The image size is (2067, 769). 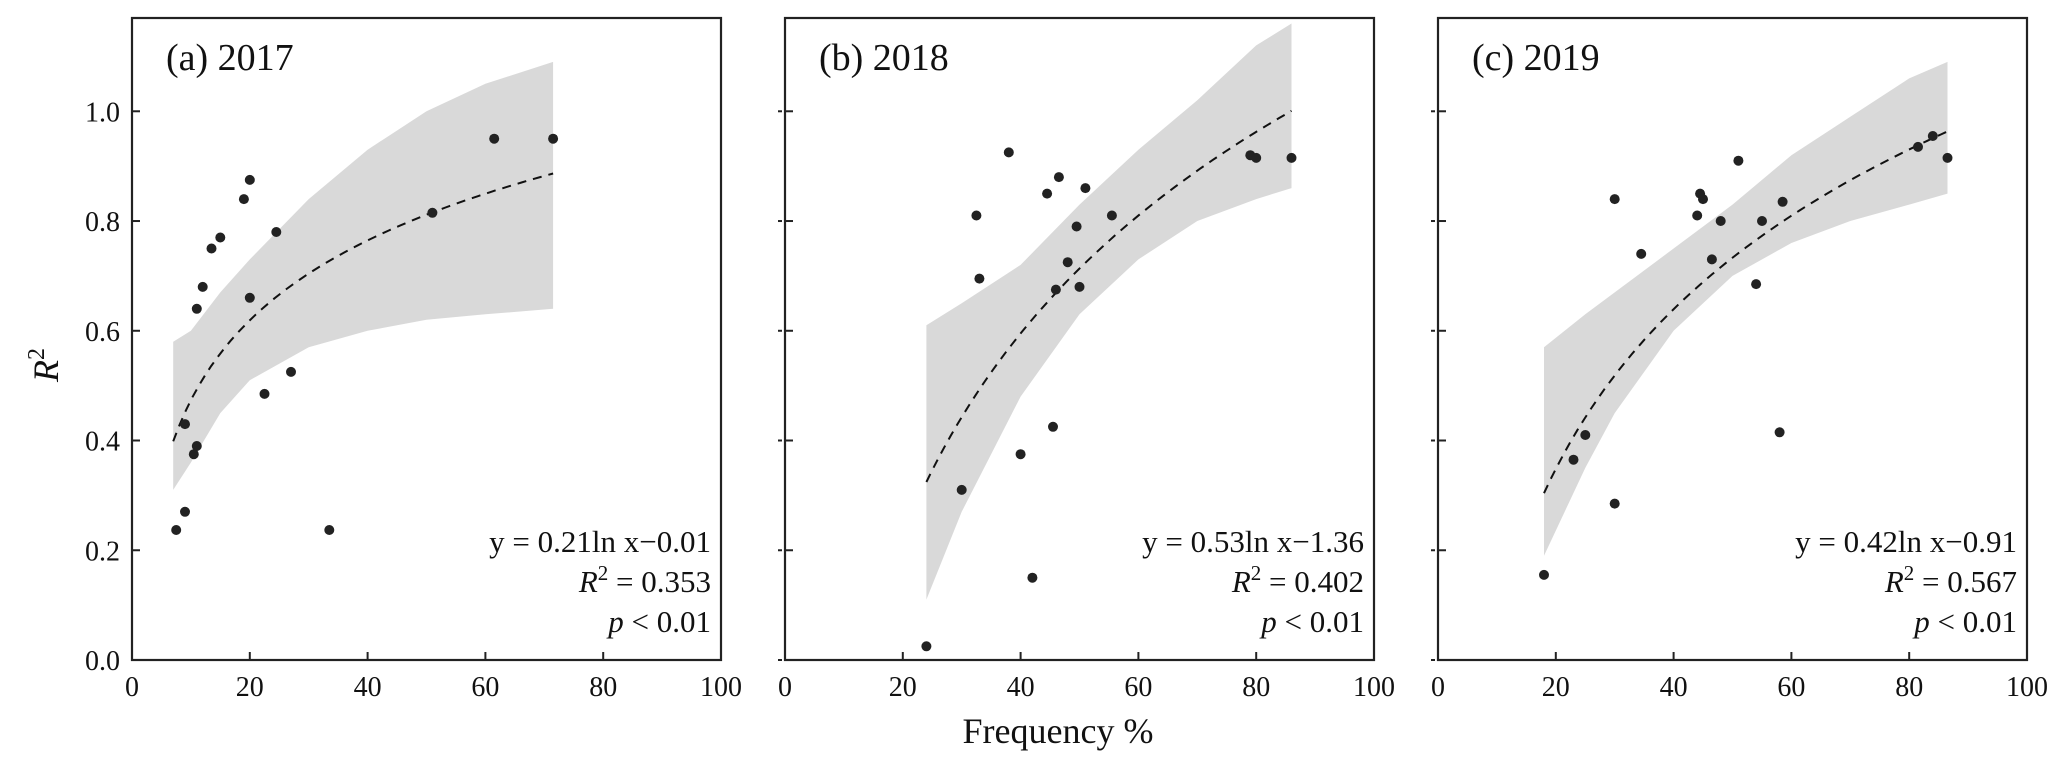 What do you see at coordinates (1058, 731) in the screenshot?
I see `x-axis-title: Frequency %` at bounding box center [1058, 731].